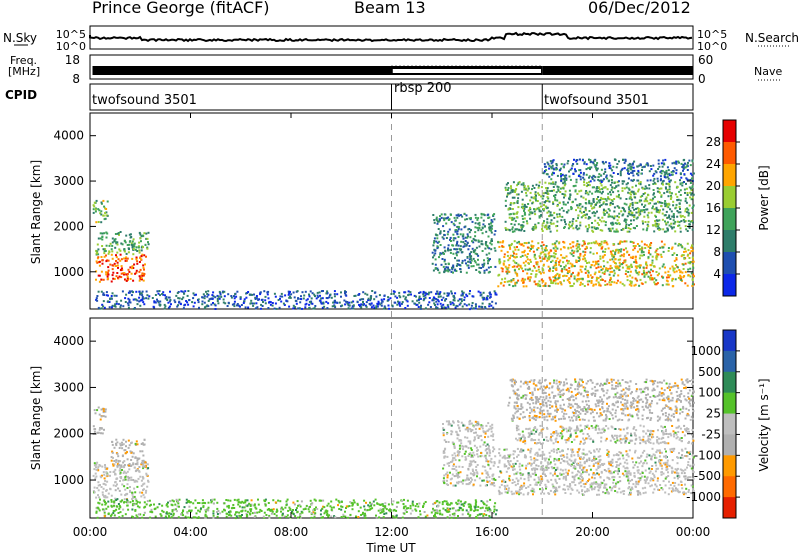 The image size is (800, 554). What do you see at coordinates (116, 460) in the screenshot?
I see `velocity-region-2-point` at bounding box center [116, 460].